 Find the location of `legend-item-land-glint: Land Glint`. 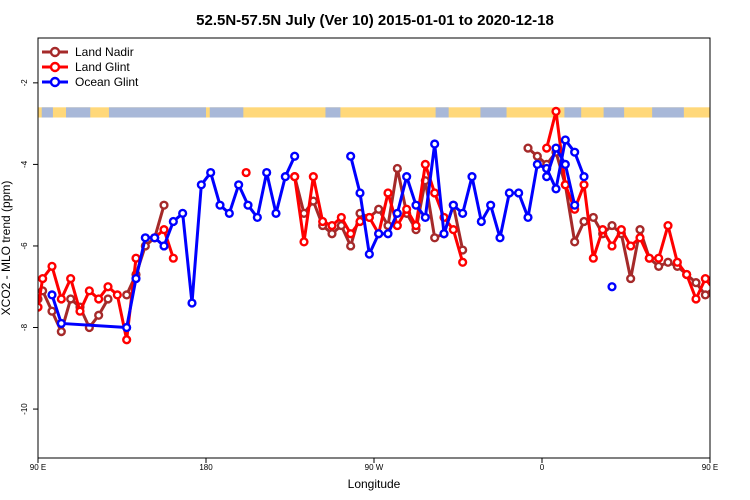

legend-item-land-glint: Land Glint is located at coordinates (86, 67).